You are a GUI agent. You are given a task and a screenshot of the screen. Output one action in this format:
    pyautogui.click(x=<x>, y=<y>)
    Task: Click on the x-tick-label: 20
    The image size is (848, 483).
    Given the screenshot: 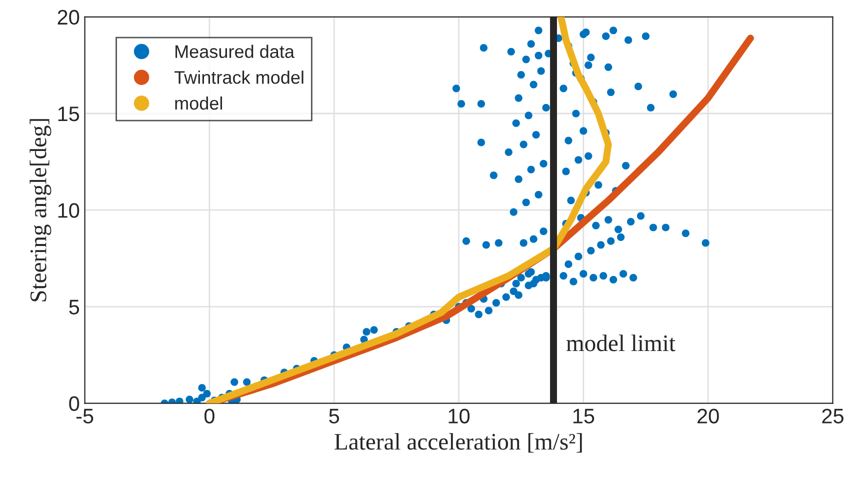 What is the action you would take?
    pyautogui.click(x=708, y=416)
    